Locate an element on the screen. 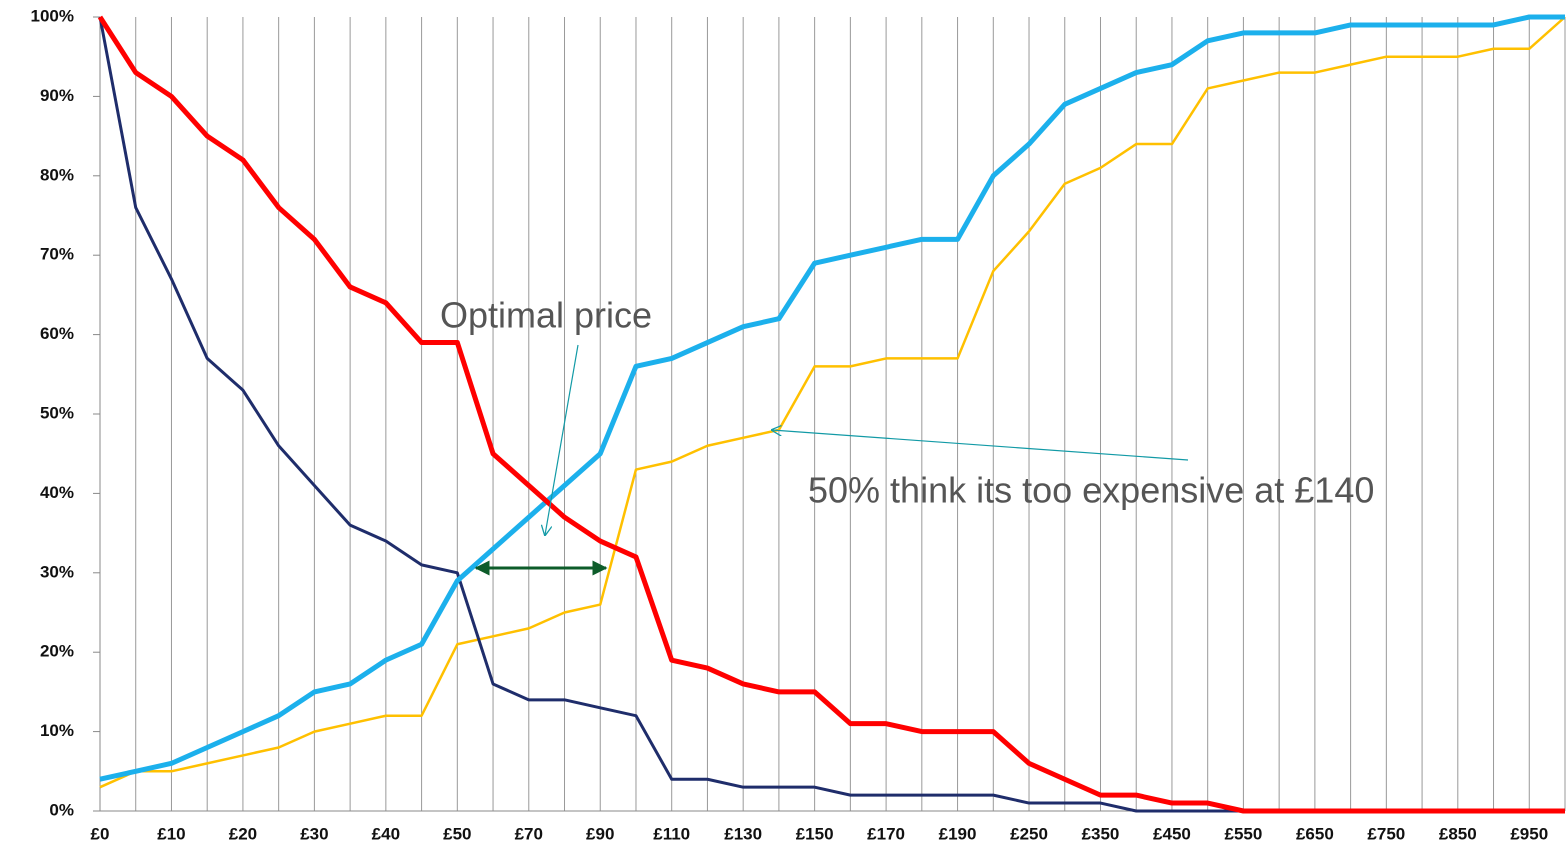  x-tick-label: £20 is located at coordinates (243, 833).